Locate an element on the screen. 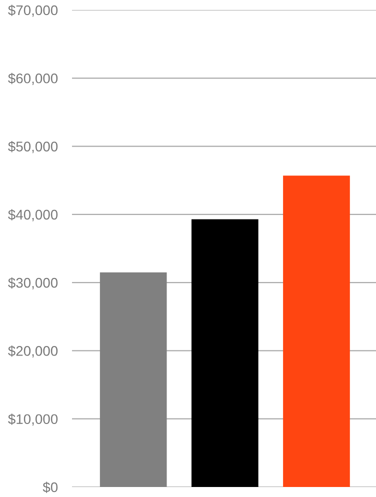  y-tick-label: $70,000 is located at coordinates (33, 10).